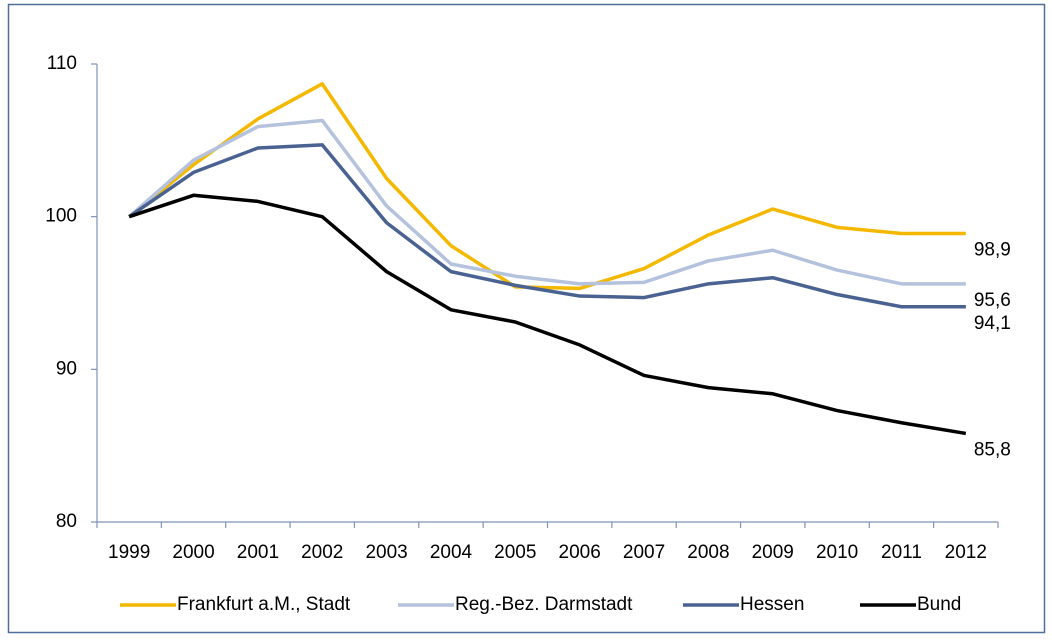 This screenshot has width=1052, height=642. I want to click on x-tick-label: 2007, so click(644, 552).